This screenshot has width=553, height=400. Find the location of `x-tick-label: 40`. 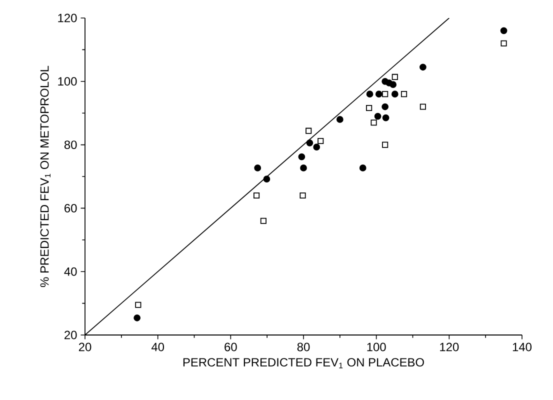

x-tick-label: 40 is located at coordinates (157, 347).